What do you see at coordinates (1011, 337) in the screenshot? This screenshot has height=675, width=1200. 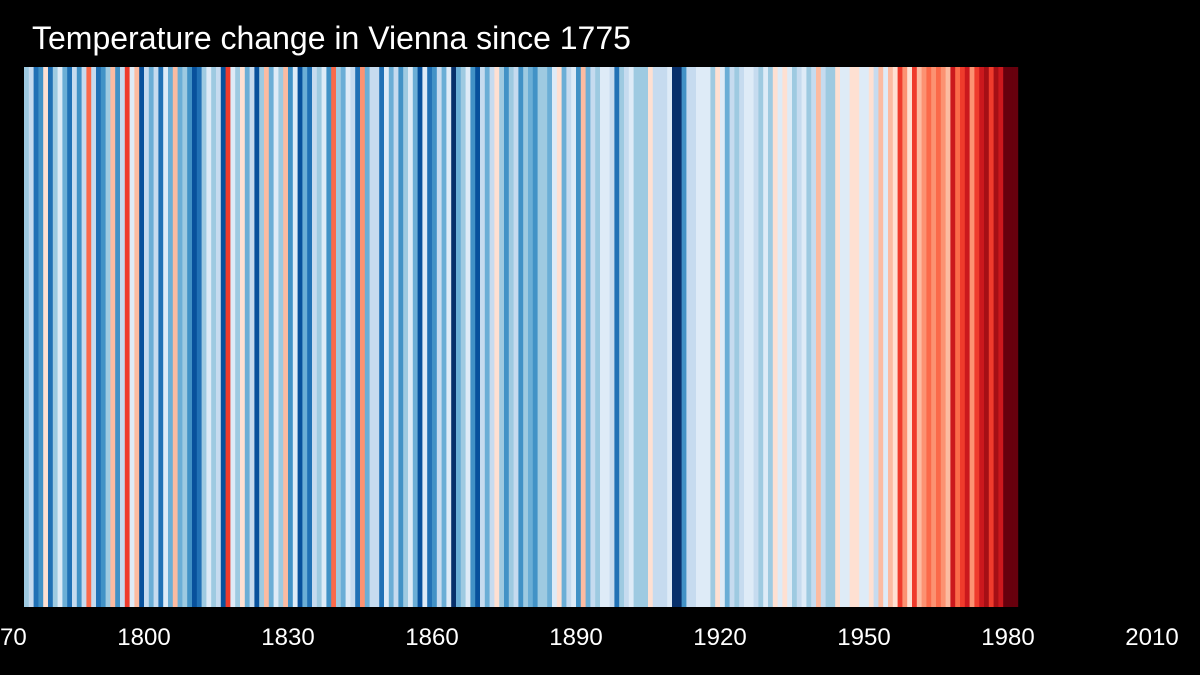 I see `stripe-1980` at bounding box center [1011, 337].